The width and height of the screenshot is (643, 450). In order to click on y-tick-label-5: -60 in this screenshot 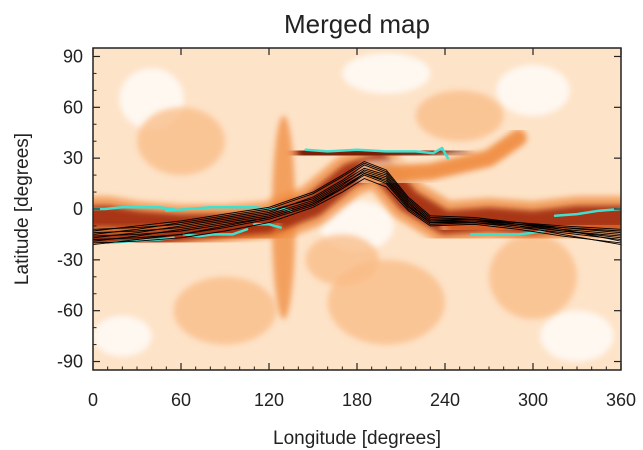, I will do `click(70, 311)`.